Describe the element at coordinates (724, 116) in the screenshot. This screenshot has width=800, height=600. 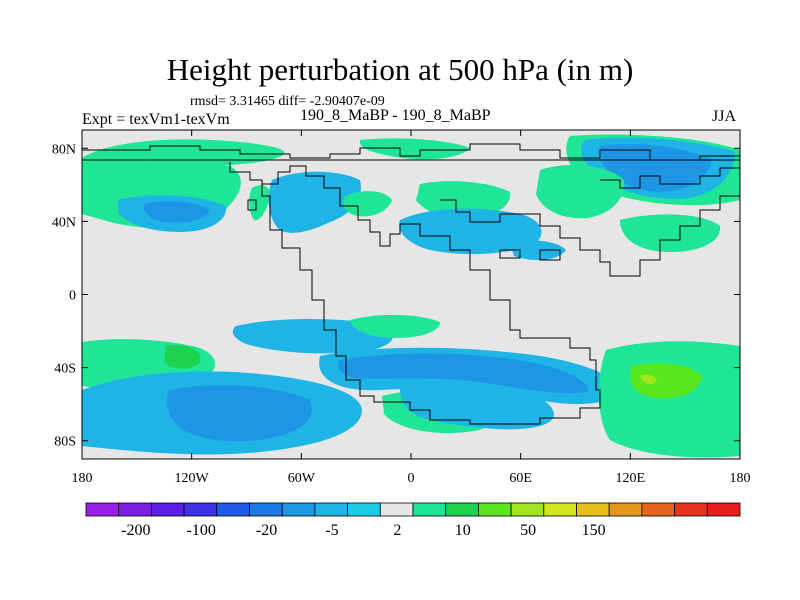
I see `season-label: JJA` at that location.